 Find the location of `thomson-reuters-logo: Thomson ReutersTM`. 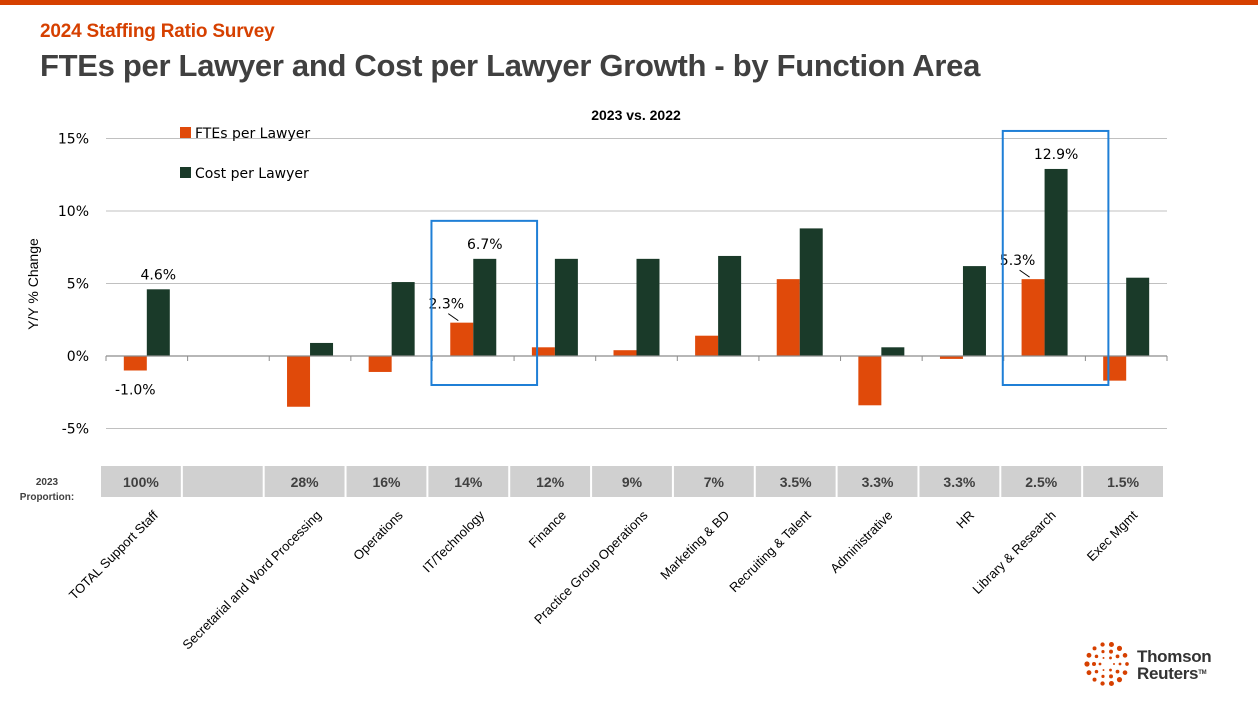

thomson-reuters-logo: Thomson ReutersTM is located at coordinates (1168, 665).